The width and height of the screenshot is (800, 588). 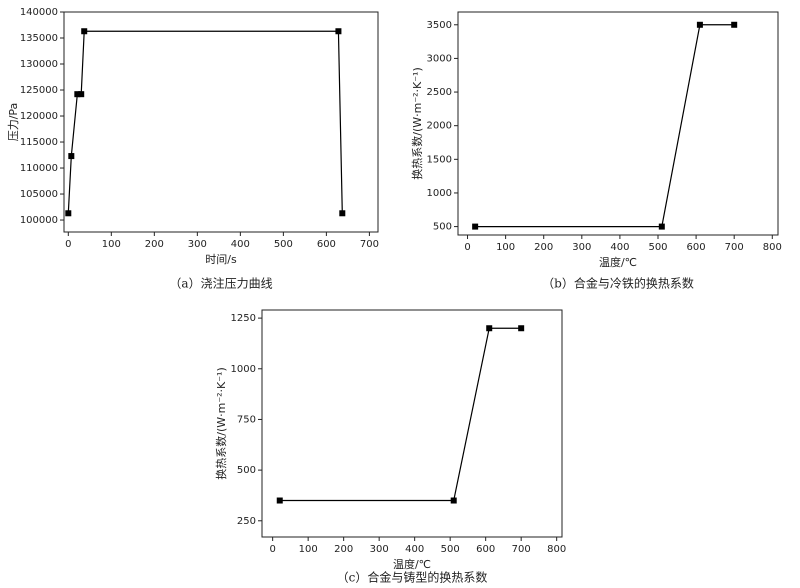 What do you see at coordinates (439, 159) in the screenshot?
I see `y-tick-label: 1500` at bounding box center [439, 159].